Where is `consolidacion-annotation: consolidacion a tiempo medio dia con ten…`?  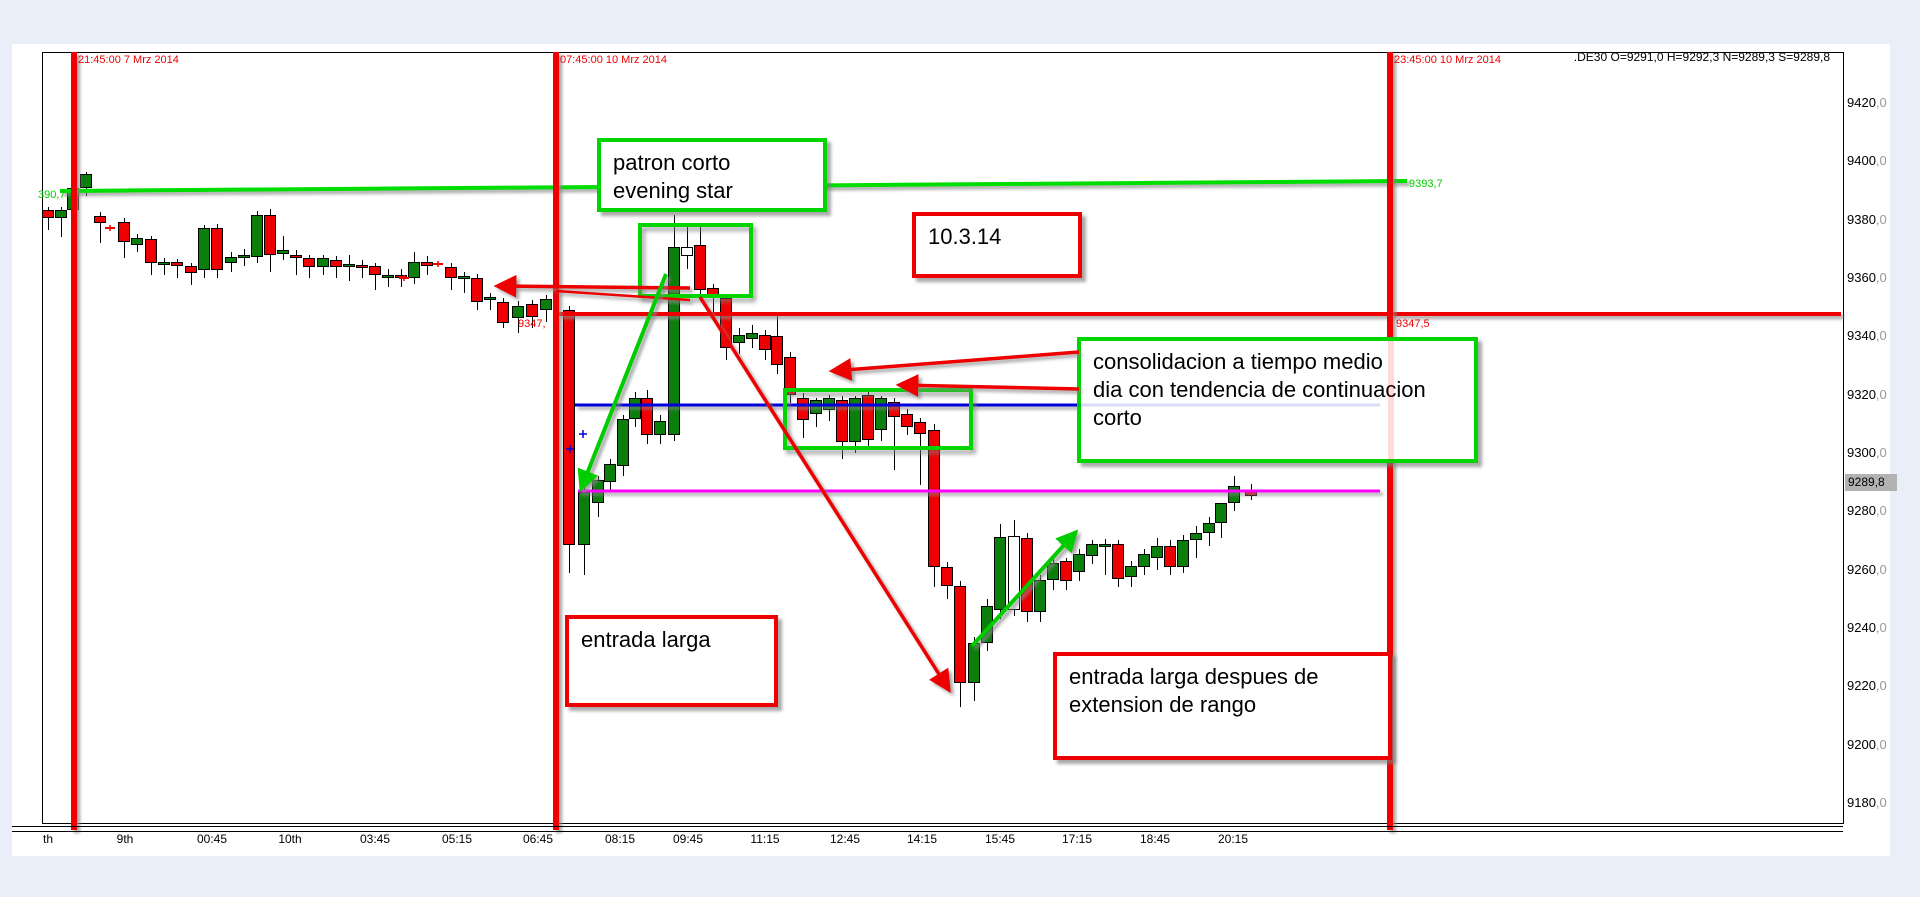
consolidacion-annotation: consolidacion a tiempo medio dia con ten… is located at coordinates (1277, 400).